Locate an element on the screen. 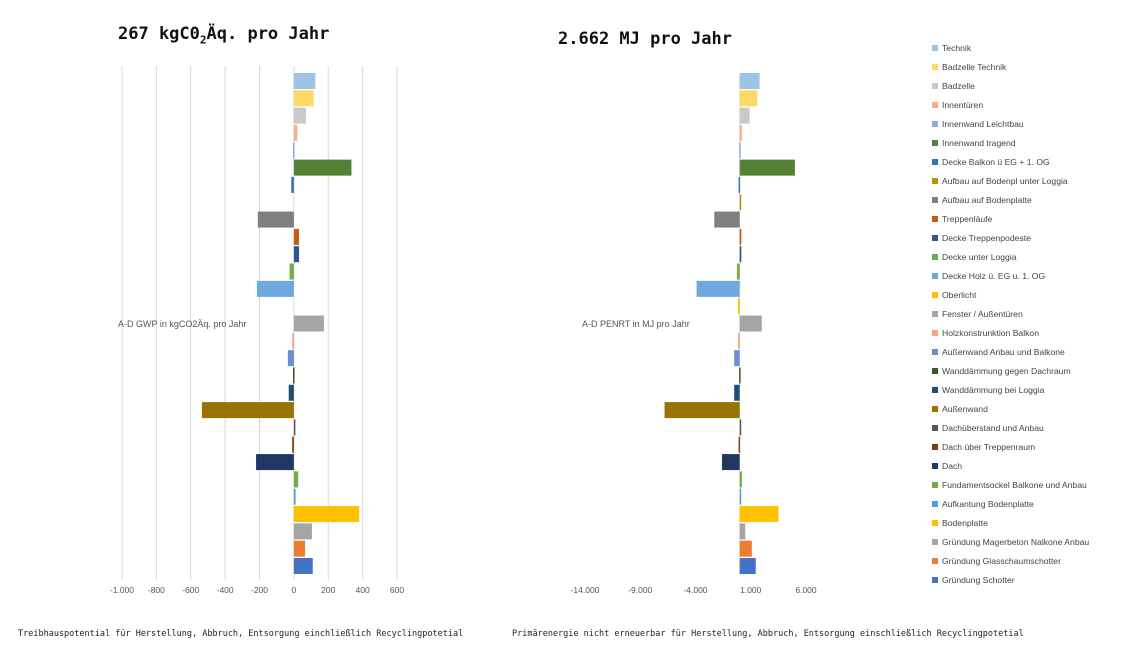  legend-label: Außenwand is located at coordinates (965, 408).